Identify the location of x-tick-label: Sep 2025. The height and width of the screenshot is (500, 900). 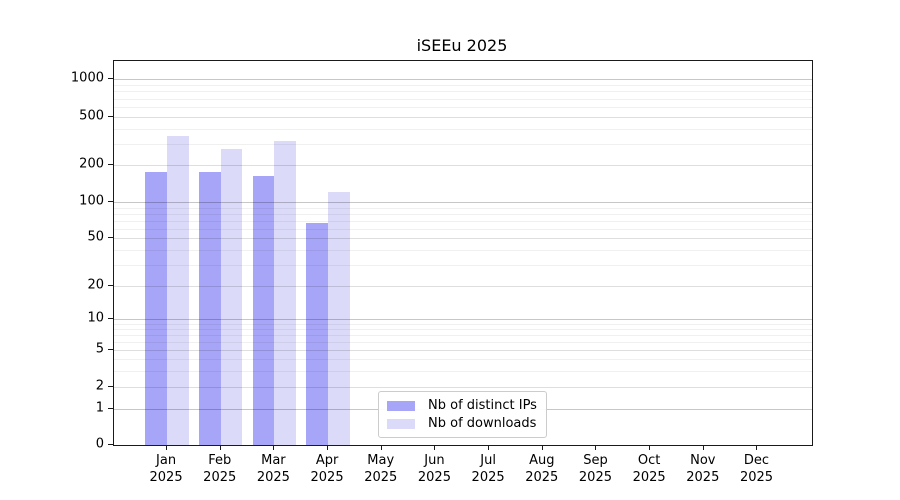
(595, 469).